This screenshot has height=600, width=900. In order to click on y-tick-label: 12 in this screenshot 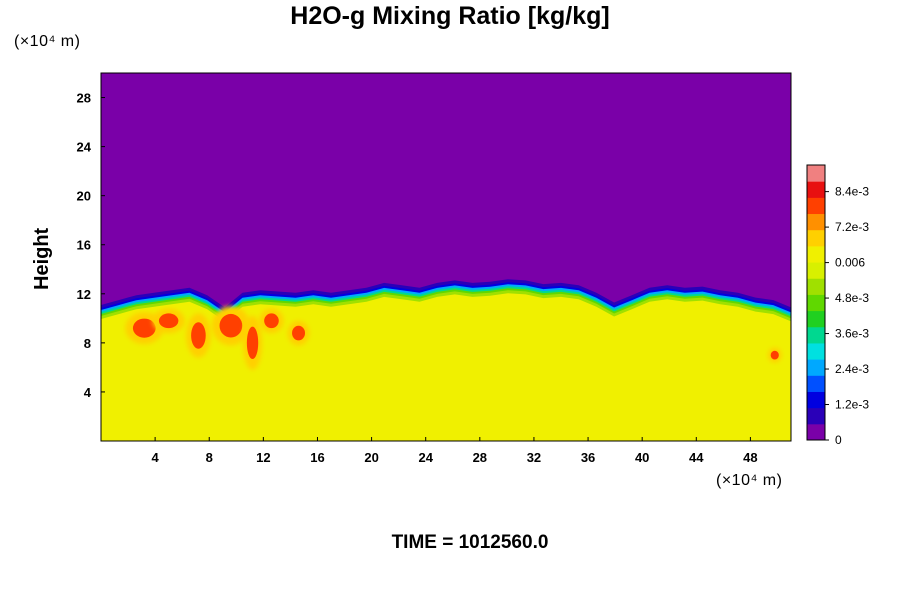, I will do `click(84, 294)`.